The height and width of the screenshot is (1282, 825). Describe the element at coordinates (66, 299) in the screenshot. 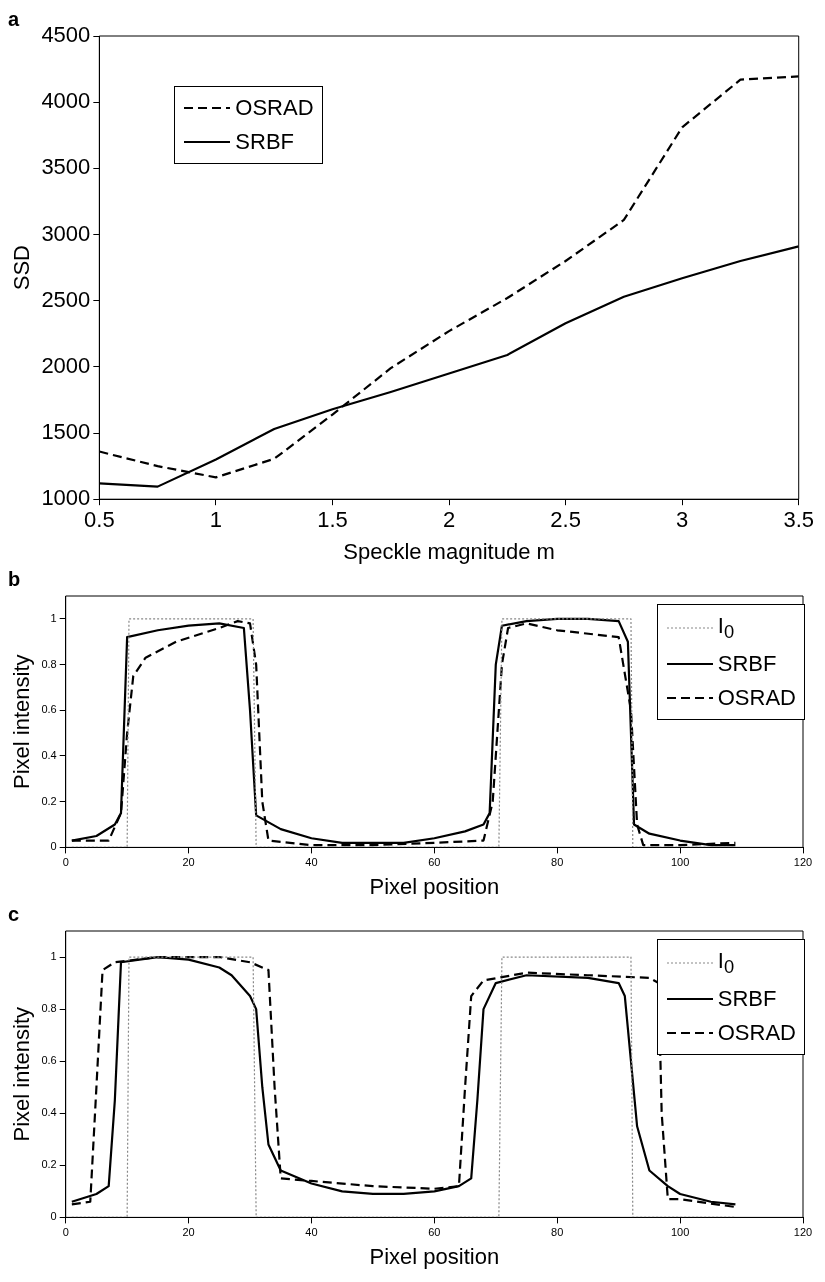

I see `y-tick-label: 2500` at that location.